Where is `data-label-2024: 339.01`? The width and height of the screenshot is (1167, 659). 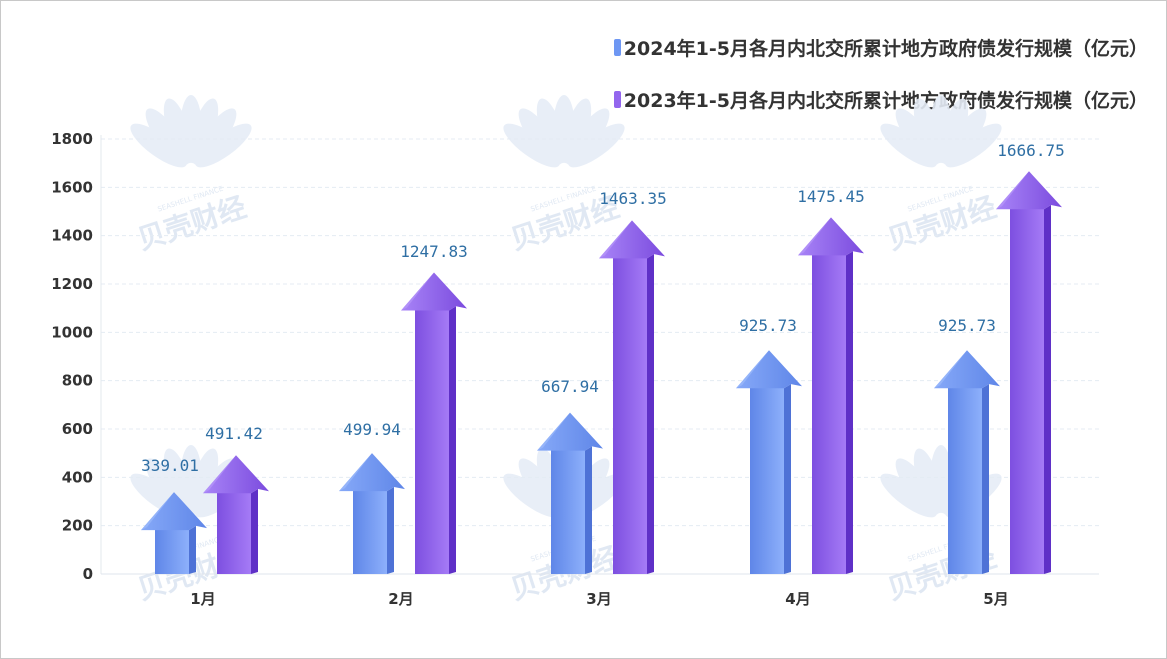 data-label-2024: 339.01 is located at coordinates (170, 465).